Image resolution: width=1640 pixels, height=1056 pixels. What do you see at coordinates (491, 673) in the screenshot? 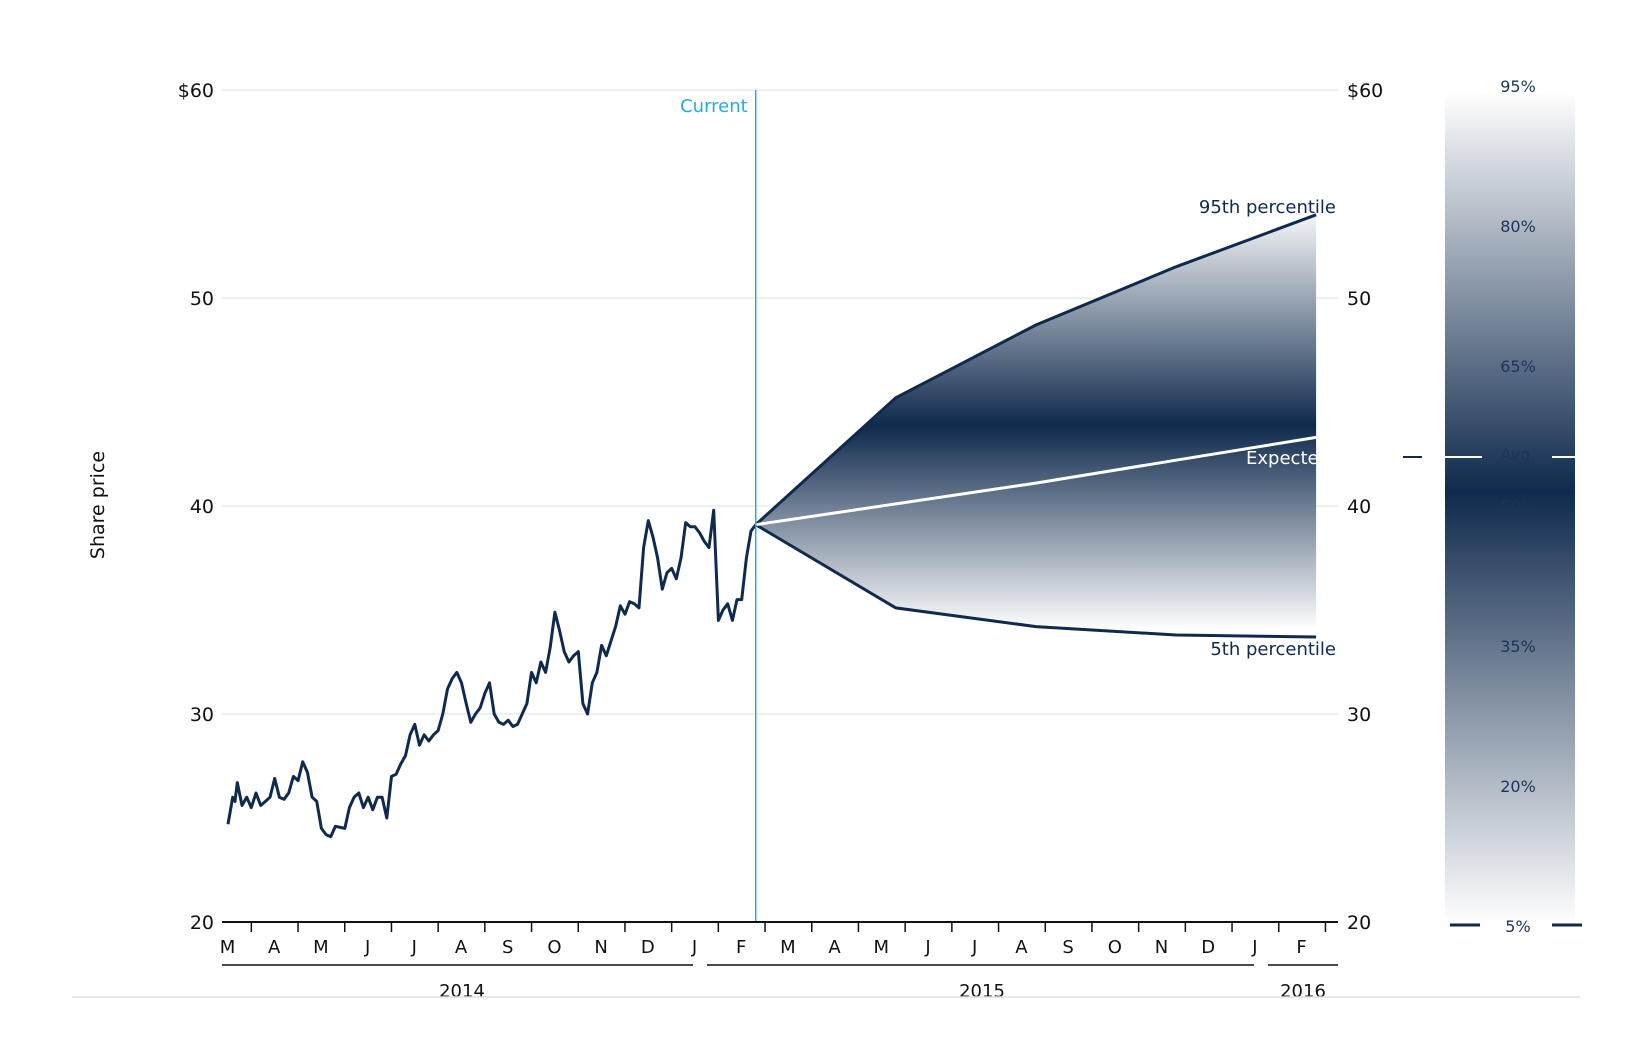
I see `share-price-line` at bounding box center [491, 673].